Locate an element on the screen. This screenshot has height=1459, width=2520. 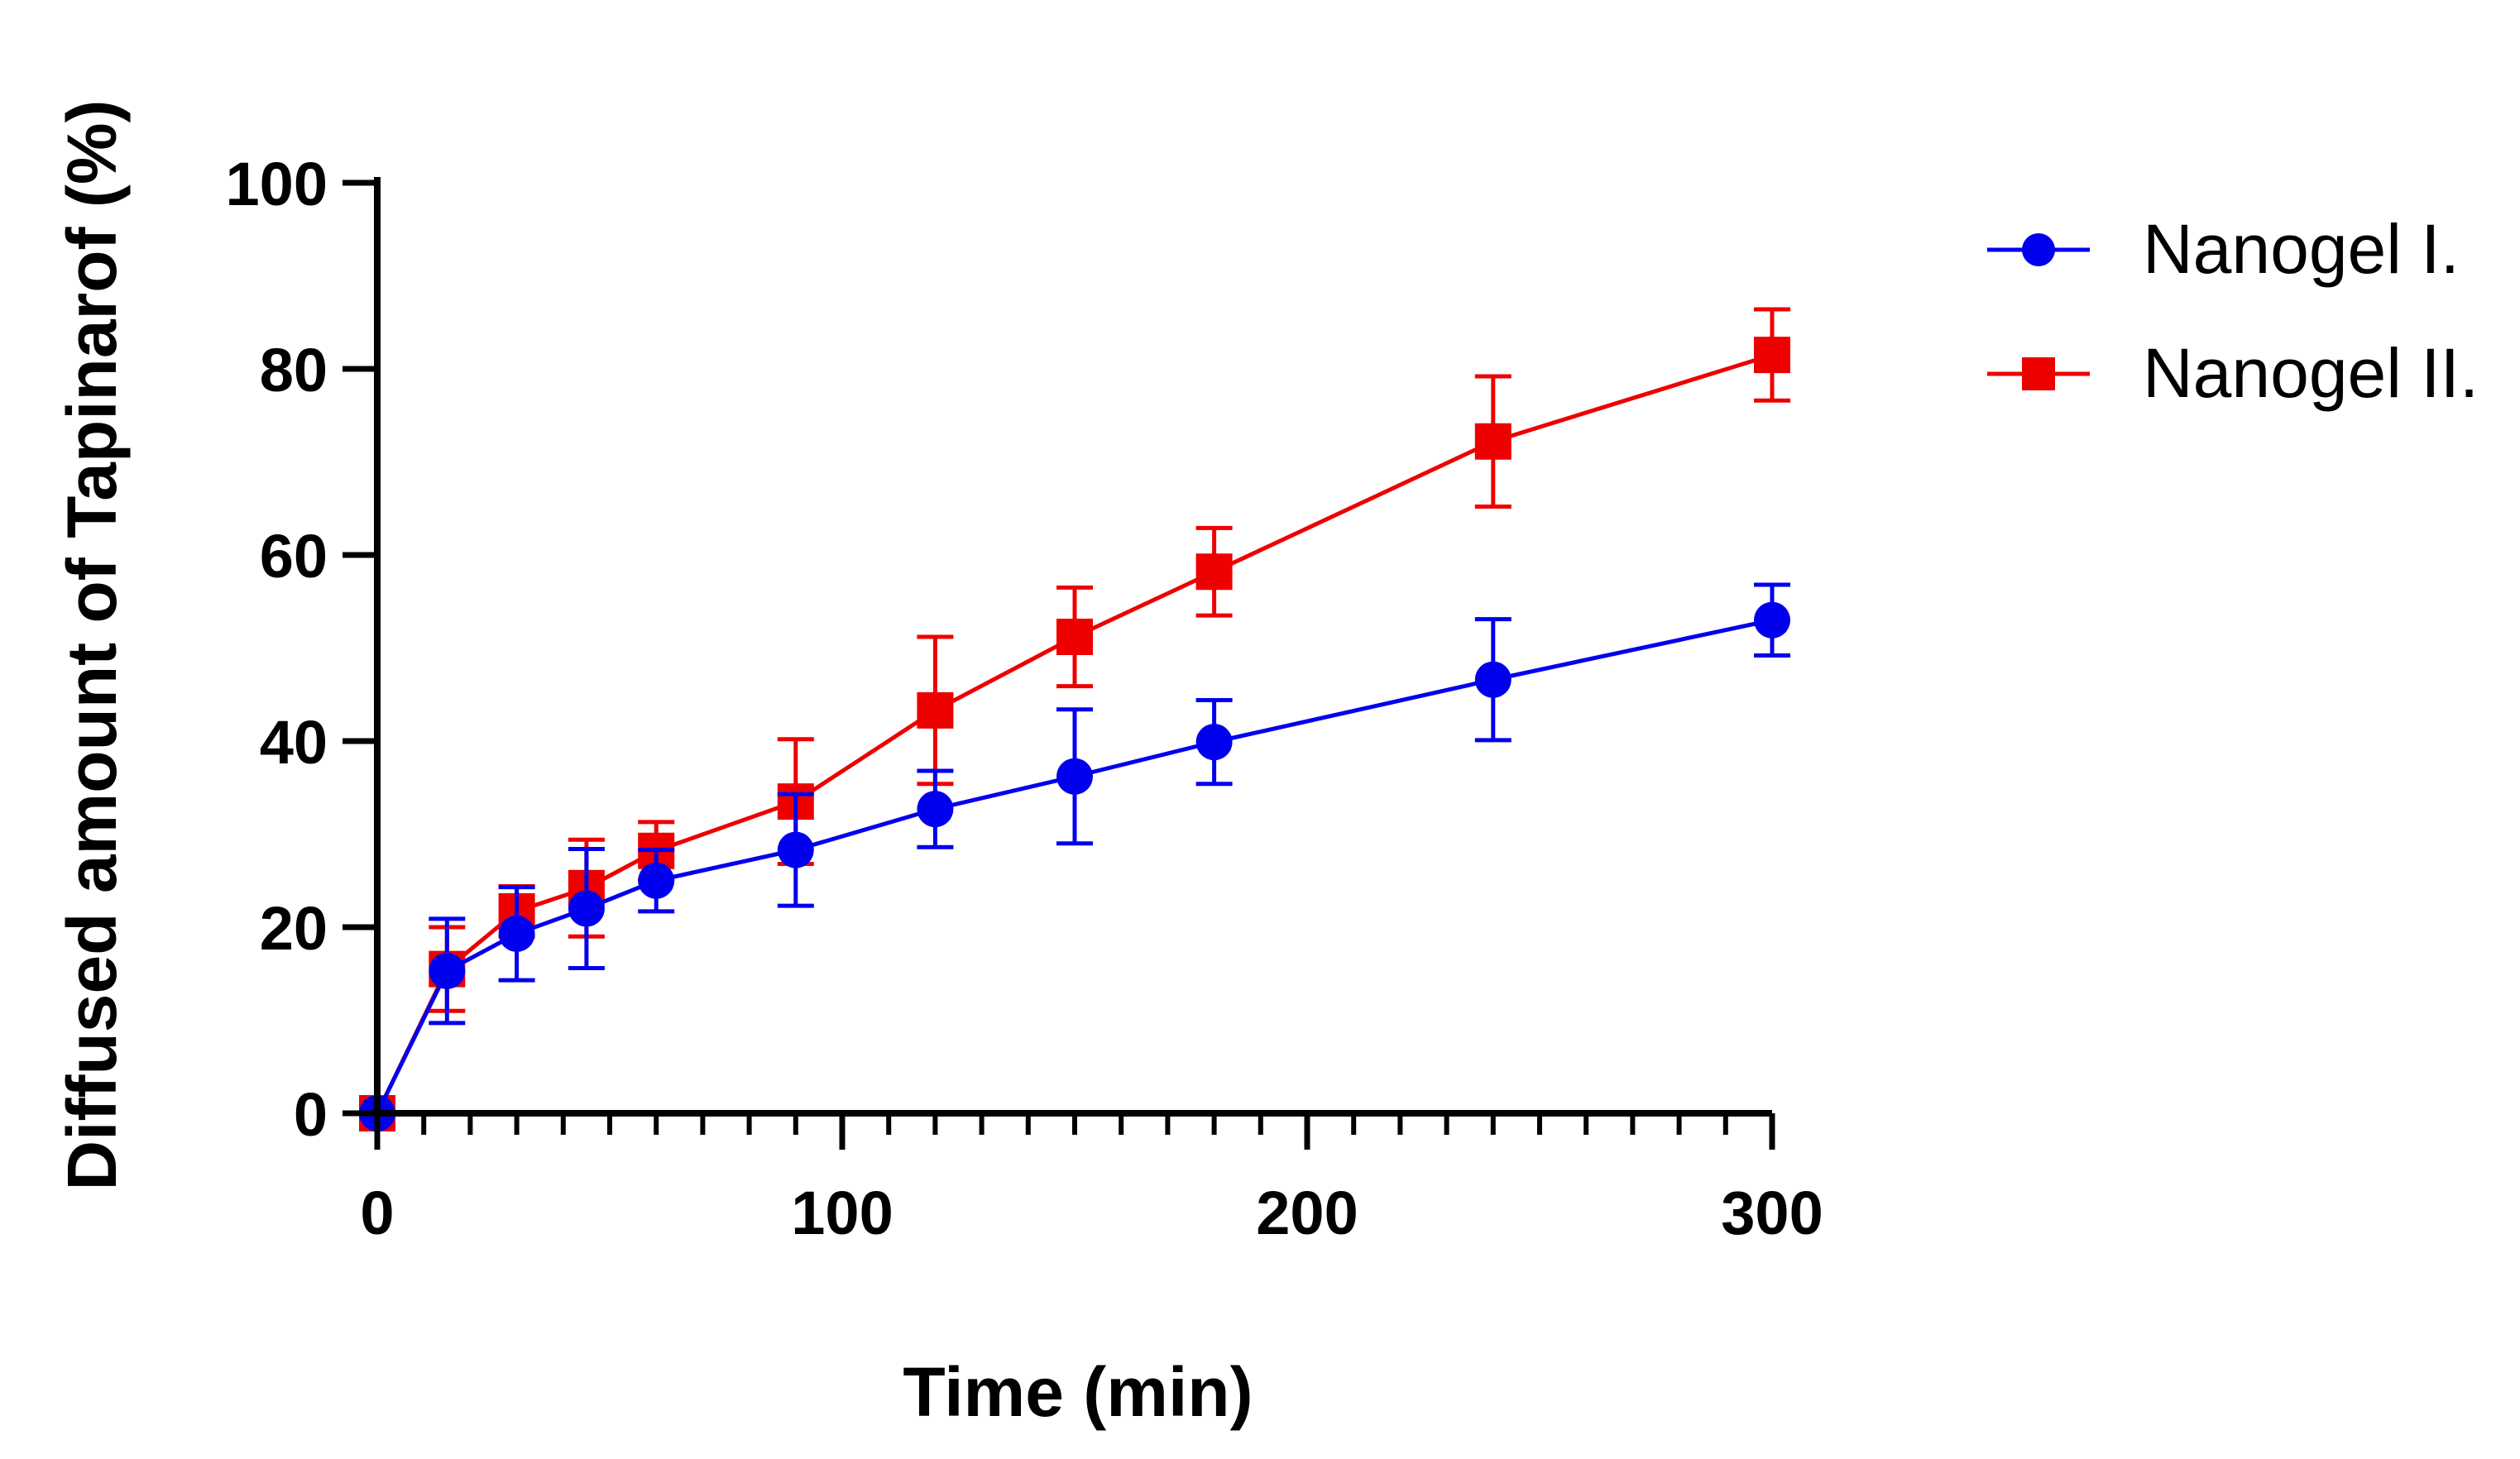
legend-marker-square is located at coordinates (2038, 373).